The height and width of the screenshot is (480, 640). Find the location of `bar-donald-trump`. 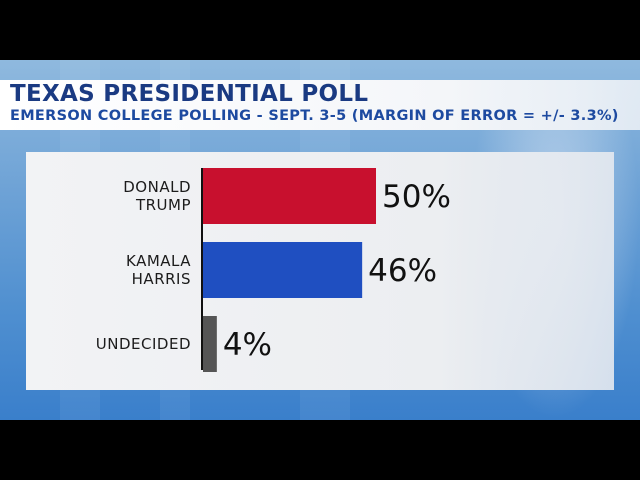

bar-donald-trump is located at coordinates (289, 196).